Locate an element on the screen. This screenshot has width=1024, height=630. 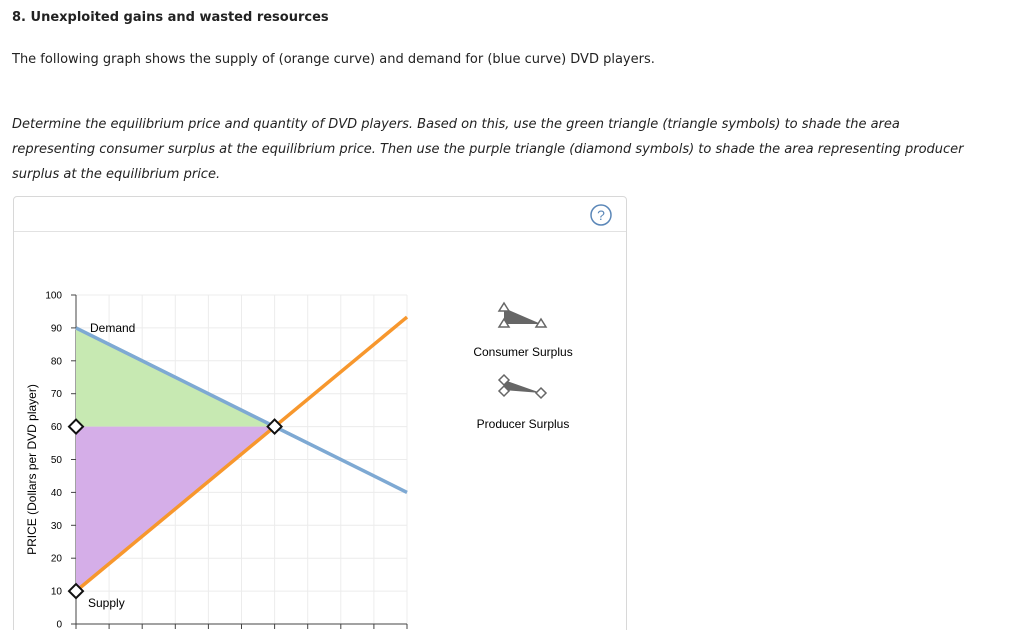
y-tick-label: 50 is located at coordinates (57, 460).